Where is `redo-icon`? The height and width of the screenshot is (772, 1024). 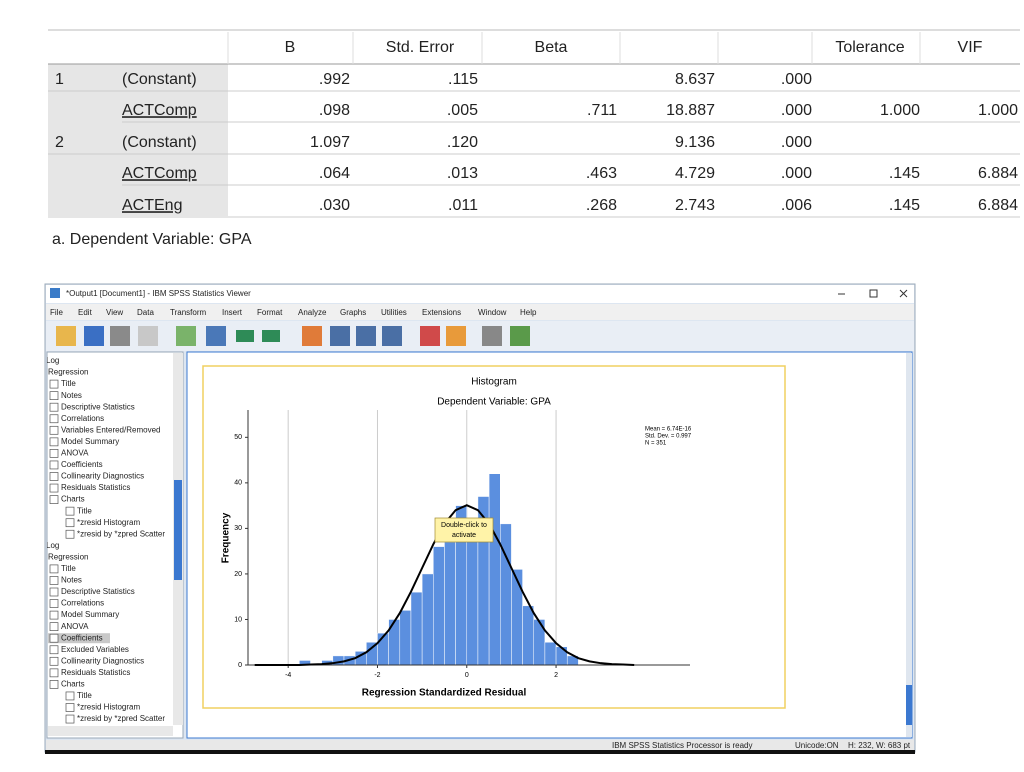 redo-icon is located at coordinates (271, 336).